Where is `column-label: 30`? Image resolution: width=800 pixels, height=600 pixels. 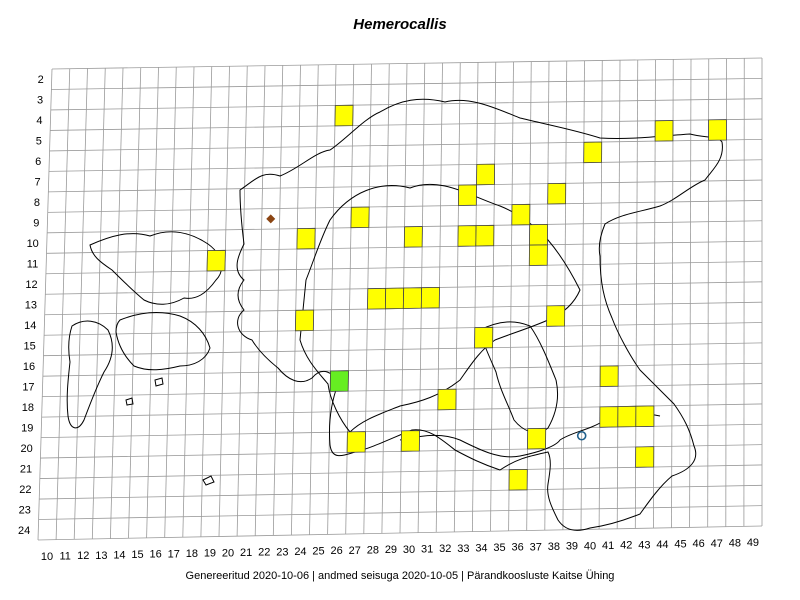
column-label: 30 is located at coordinates (409, 550).